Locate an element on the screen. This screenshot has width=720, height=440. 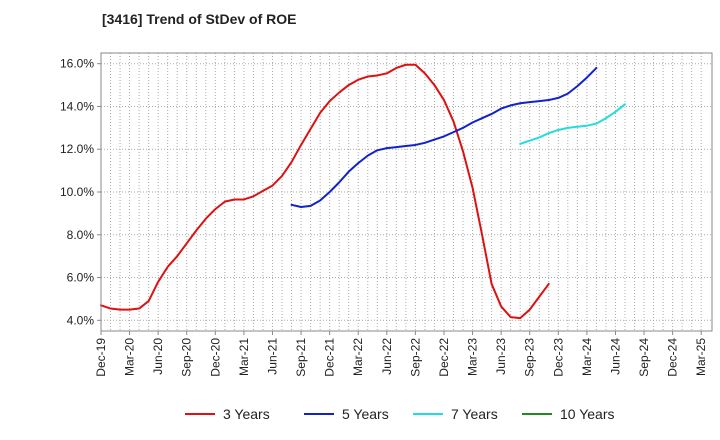
x-tick-label: Jun-21 is located at coordinates (272, 356).